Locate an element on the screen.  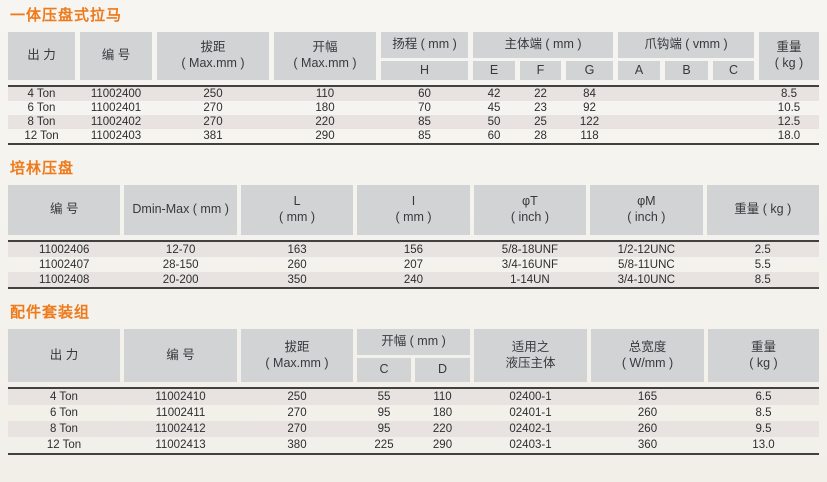
table-row: 6 Ton 11002401 270 180 70 45 23 92 10.5 is located at coordinates (413, 108).